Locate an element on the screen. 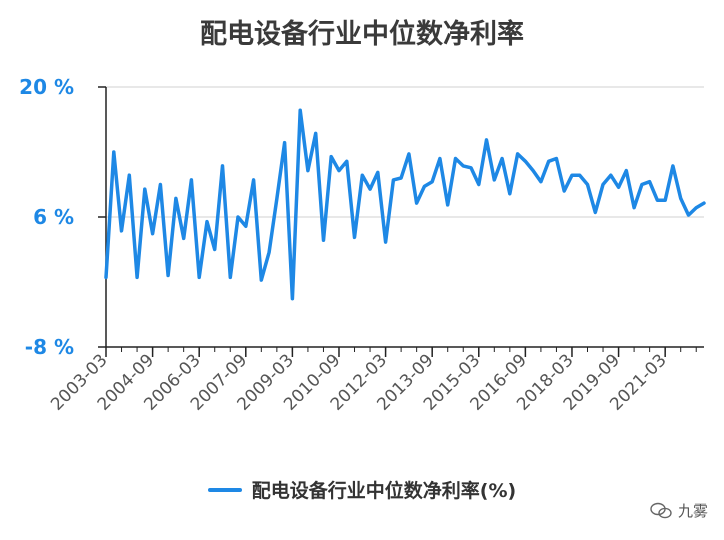 The width and height of the screenshot is (724, 540). y-tick-label: 20 % is located at coordinates (46, 87).